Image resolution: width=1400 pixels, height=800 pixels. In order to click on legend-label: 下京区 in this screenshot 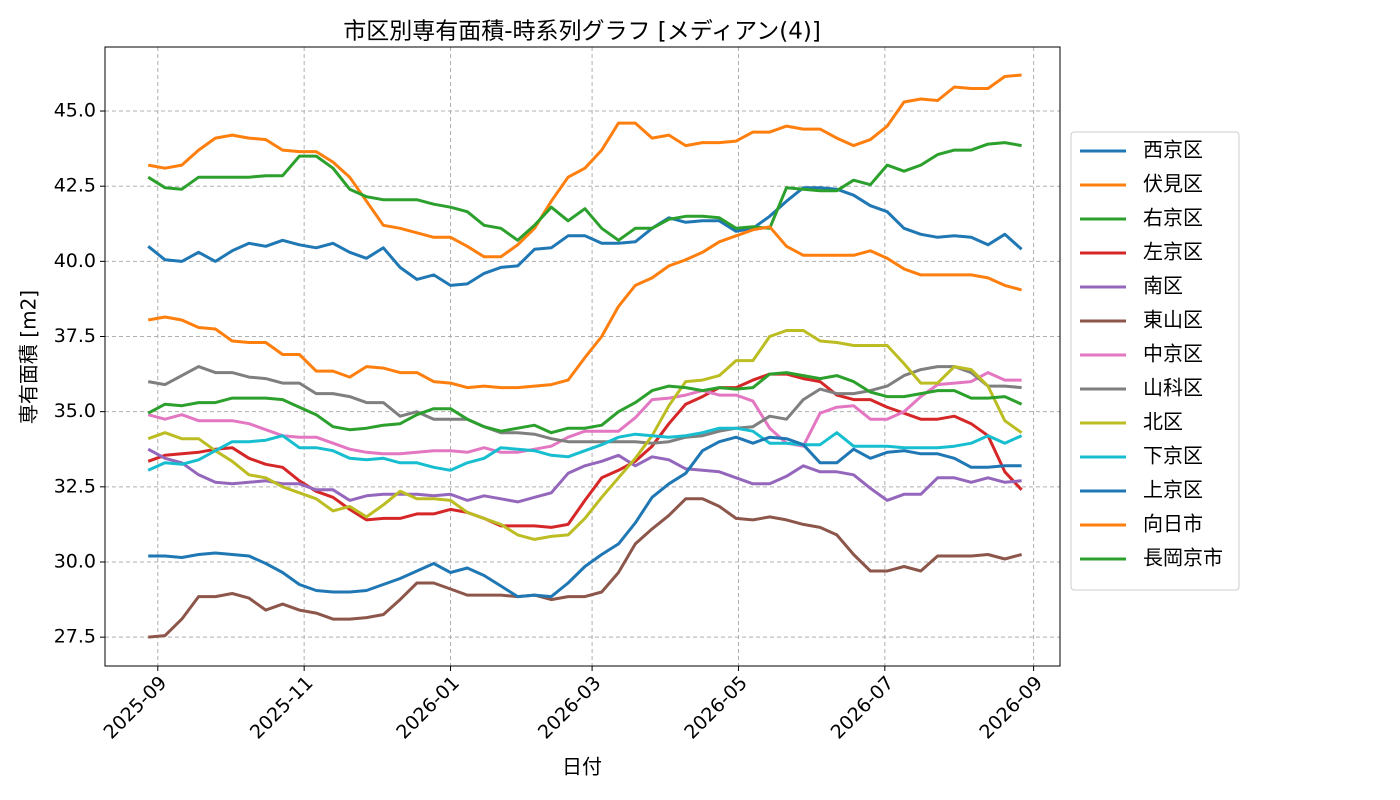, I will do `click(1173, 456)`.